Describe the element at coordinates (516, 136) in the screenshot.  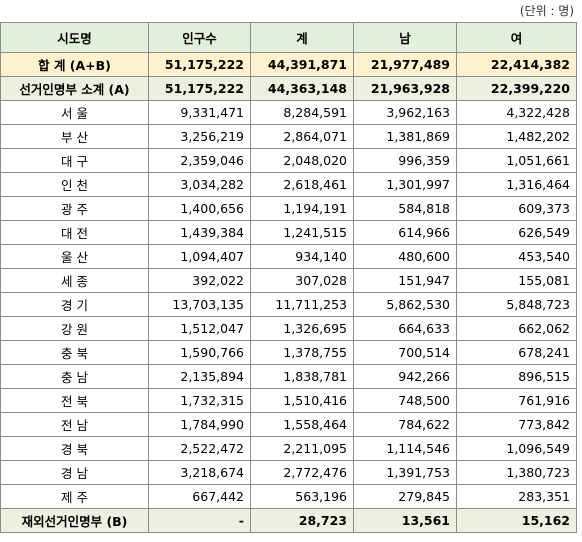
I see `number-cell: 1,482,202` at that location.